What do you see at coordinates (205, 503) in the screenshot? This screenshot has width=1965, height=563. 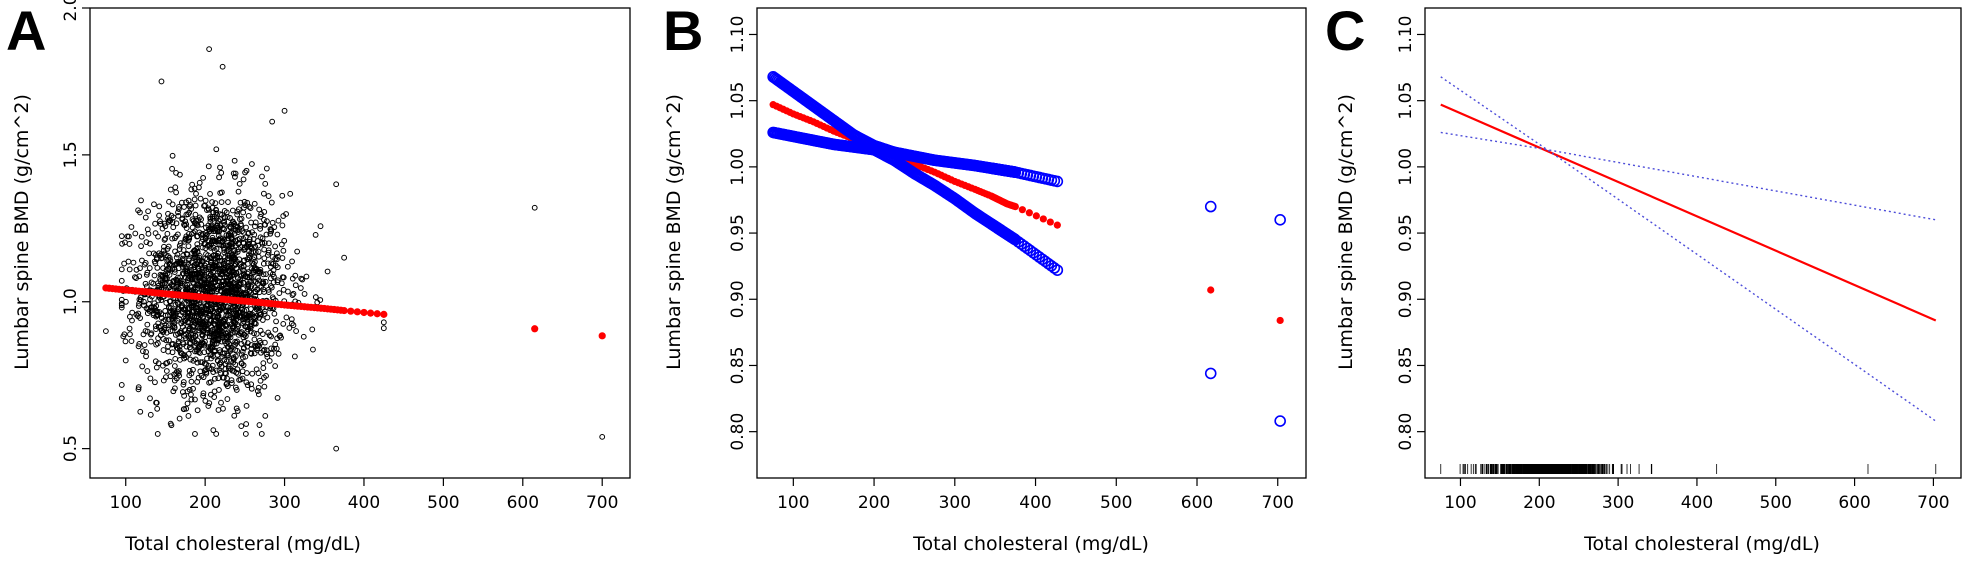 I see `panel-a-x-tick-label: 200` at bounding box center [205, 503].